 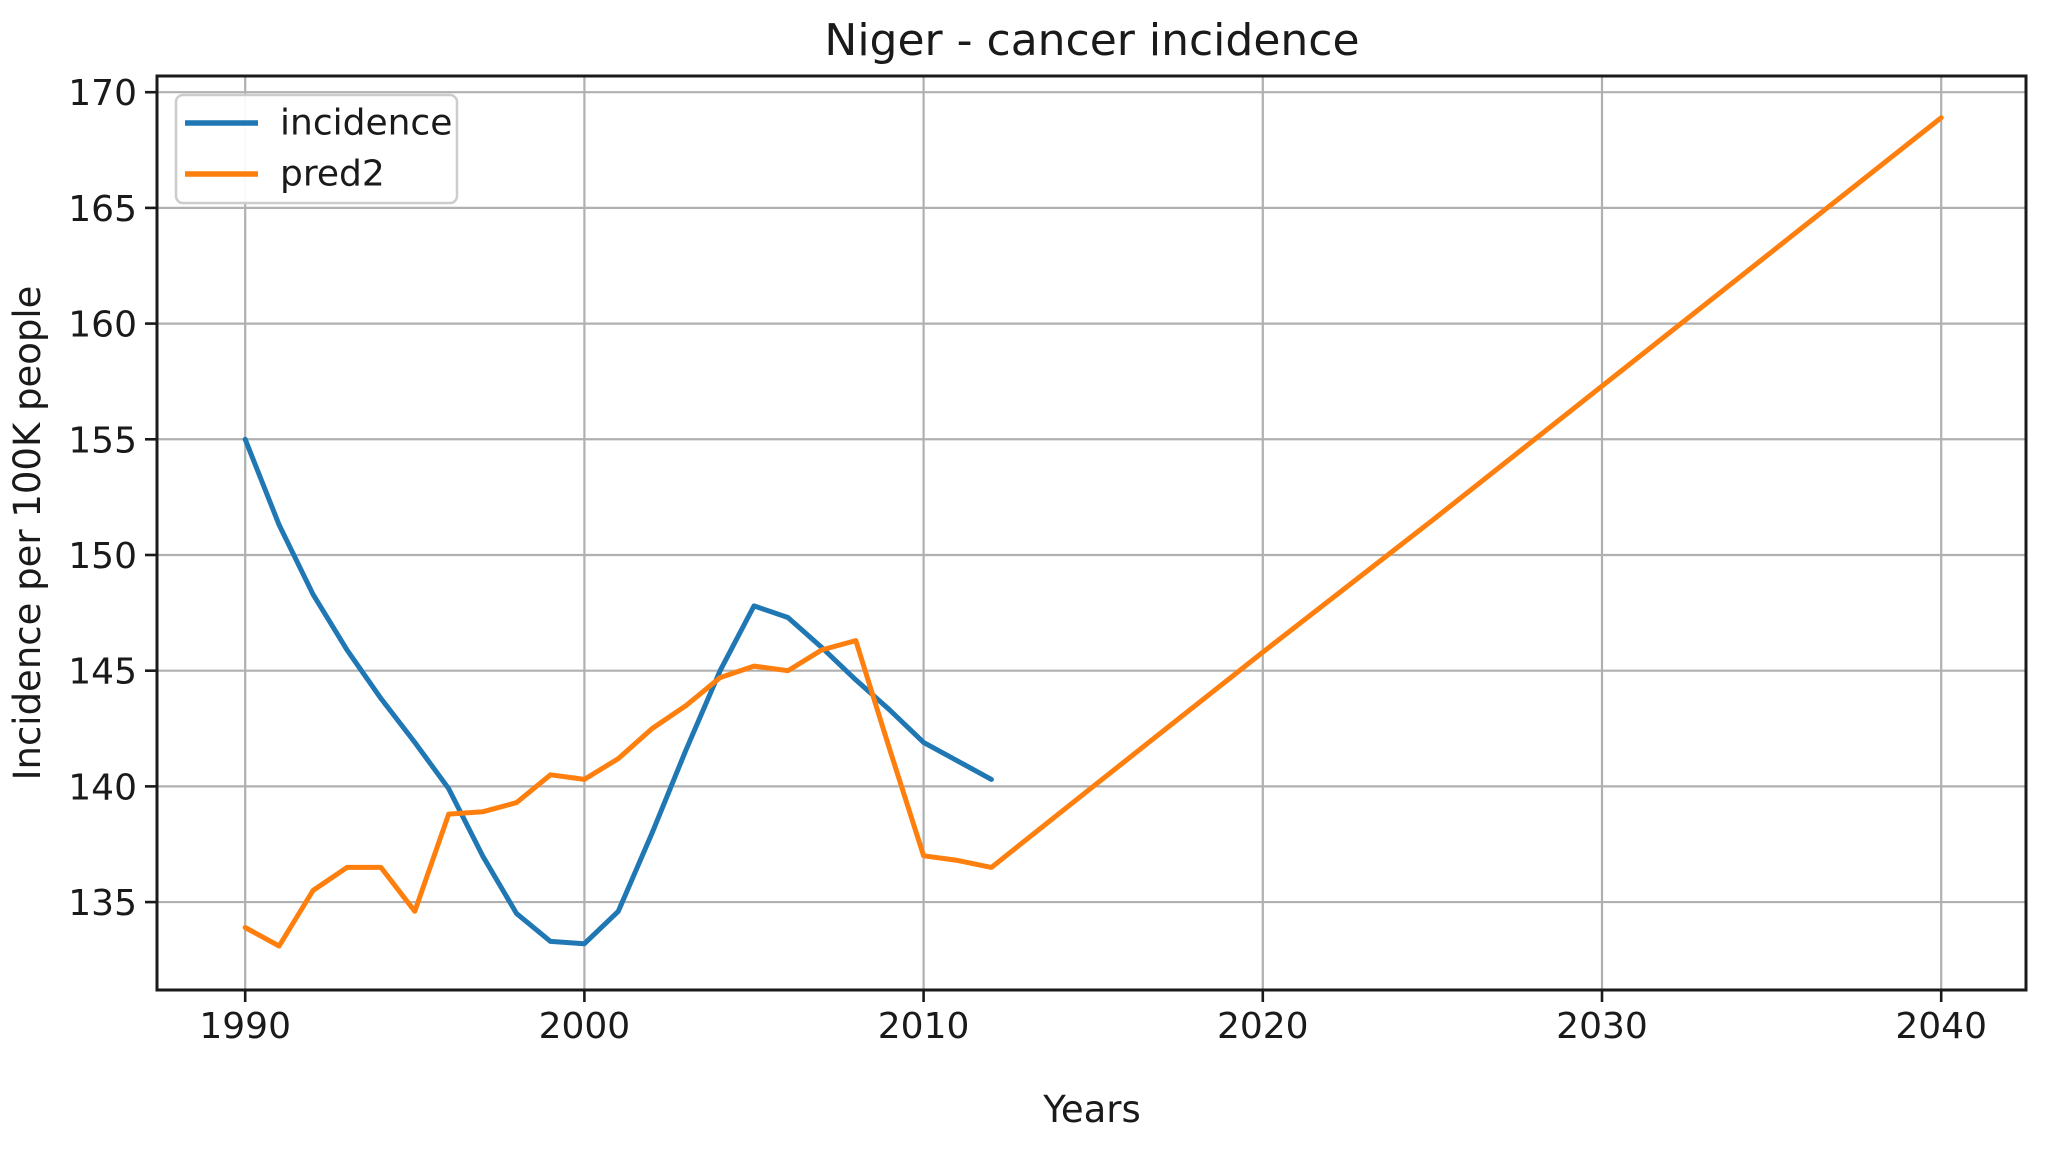 I want to click on y-tick-label: 160, so click(x=102, y=325).